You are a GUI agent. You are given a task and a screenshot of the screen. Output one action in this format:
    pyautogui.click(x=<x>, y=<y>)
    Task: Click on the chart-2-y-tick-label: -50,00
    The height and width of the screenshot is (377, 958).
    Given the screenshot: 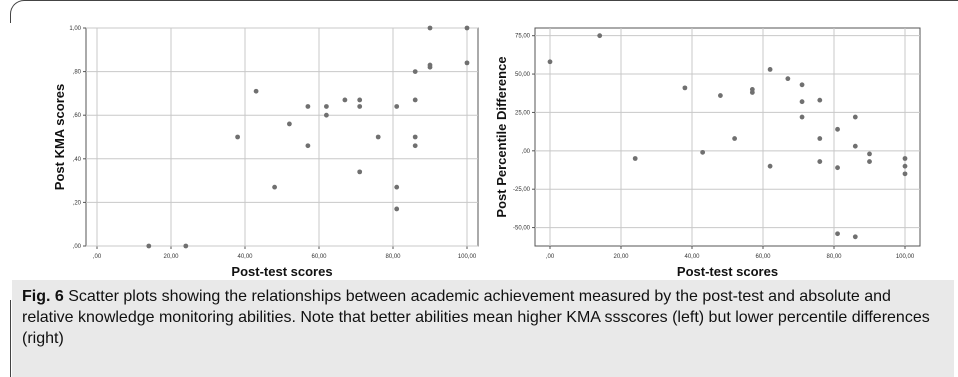 What is the action you would take?
    pyautogui.click(x=522, y=229)
    